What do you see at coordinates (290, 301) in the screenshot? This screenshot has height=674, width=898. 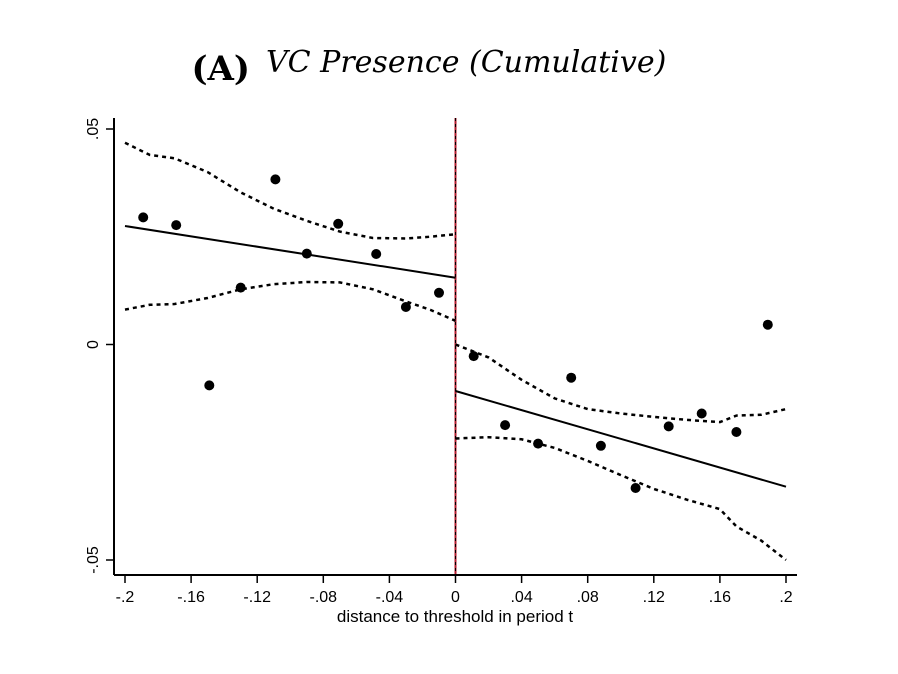 I see `ci-left-lower-line` at bounding box center [290, 301].